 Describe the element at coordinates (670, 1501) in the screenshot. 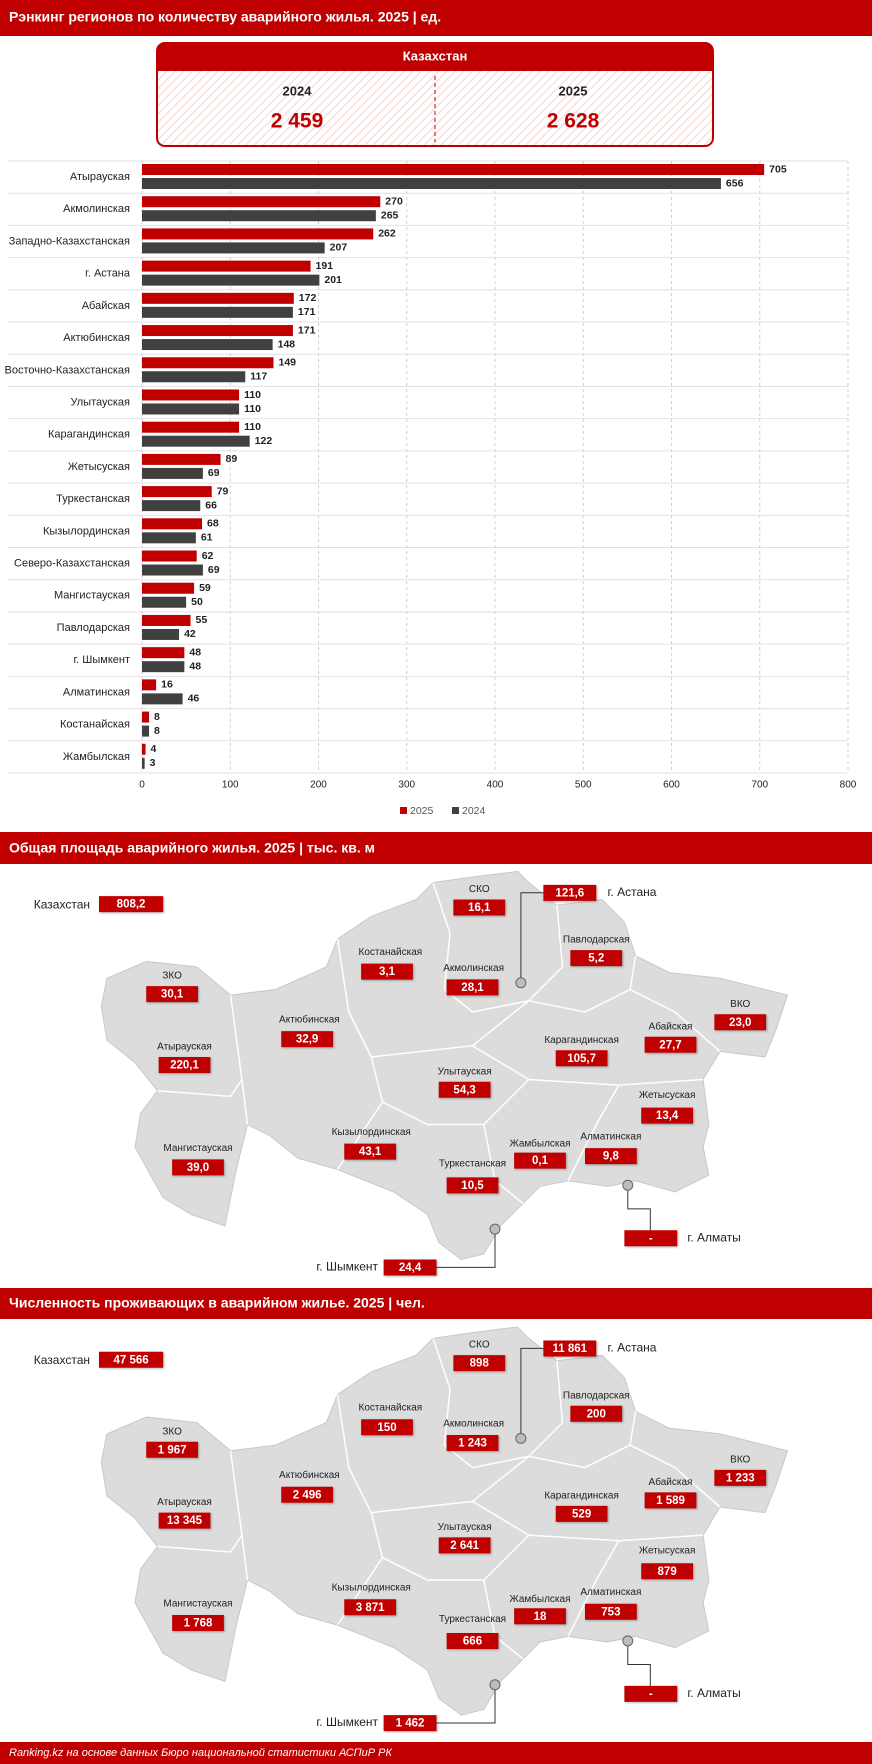

I see `region-value: 1 589` at that location.